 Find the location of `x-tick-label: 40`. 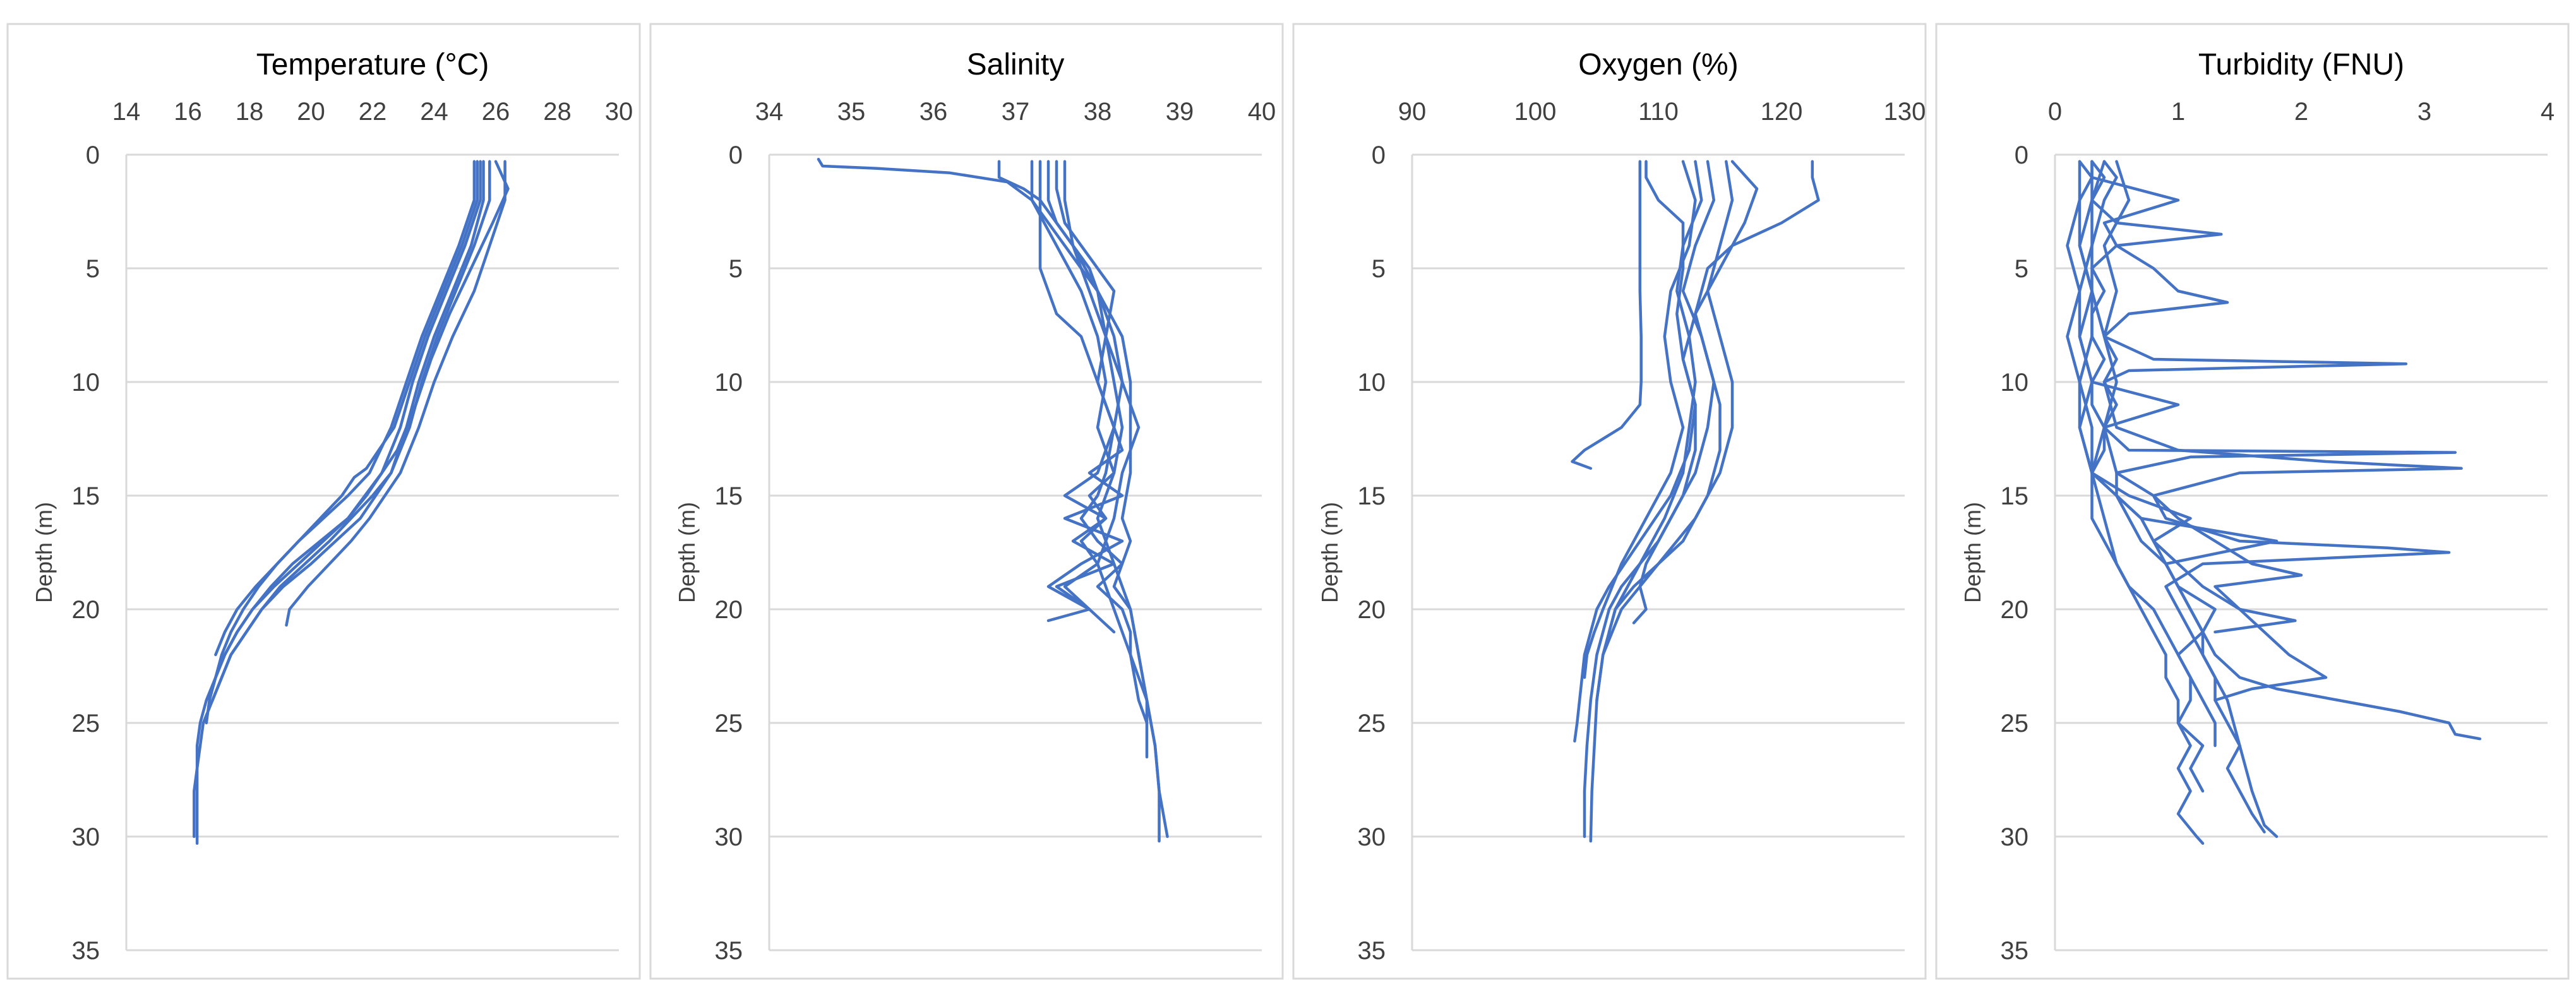

x-tick-label: 40 is located at coordinates (1262, 112).